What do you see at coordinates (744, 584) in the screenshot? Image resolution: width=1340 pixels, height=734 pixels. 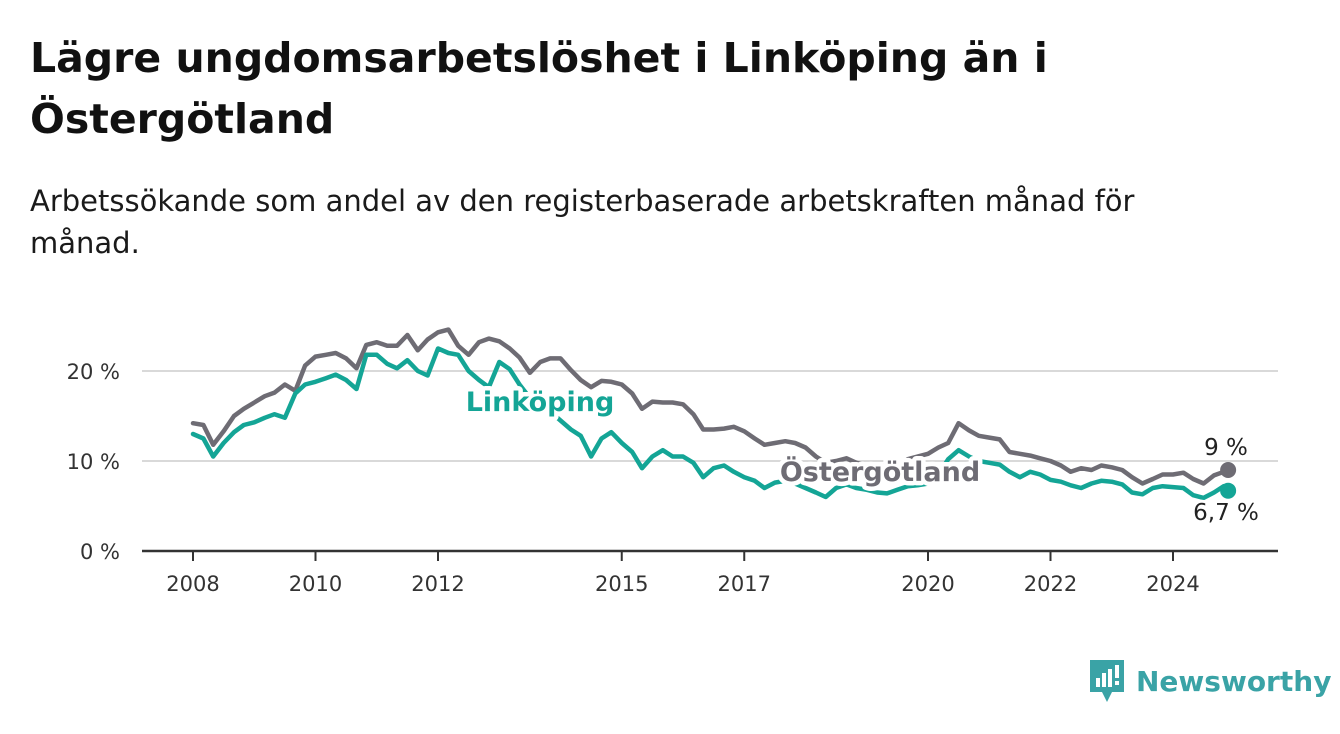 I see `x-tick-label: 2017` at bounding box center [744, 584].